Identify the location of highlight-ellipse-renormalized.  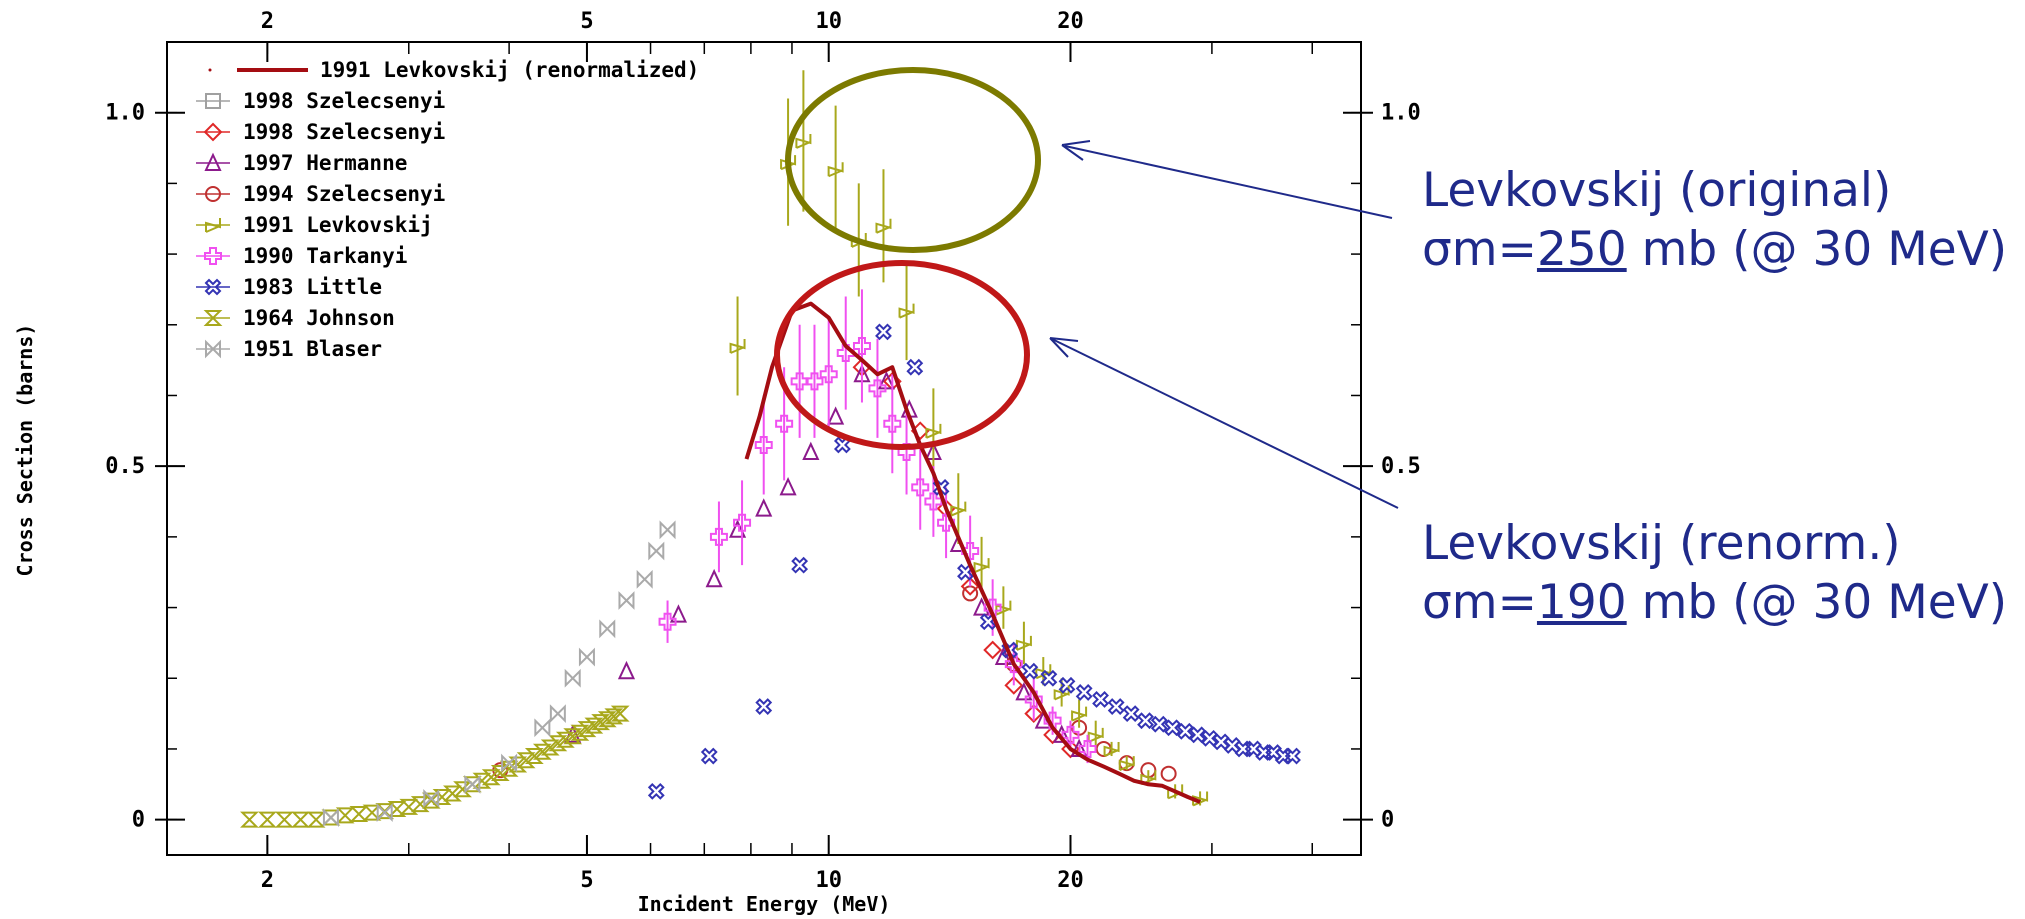
(902, 355).